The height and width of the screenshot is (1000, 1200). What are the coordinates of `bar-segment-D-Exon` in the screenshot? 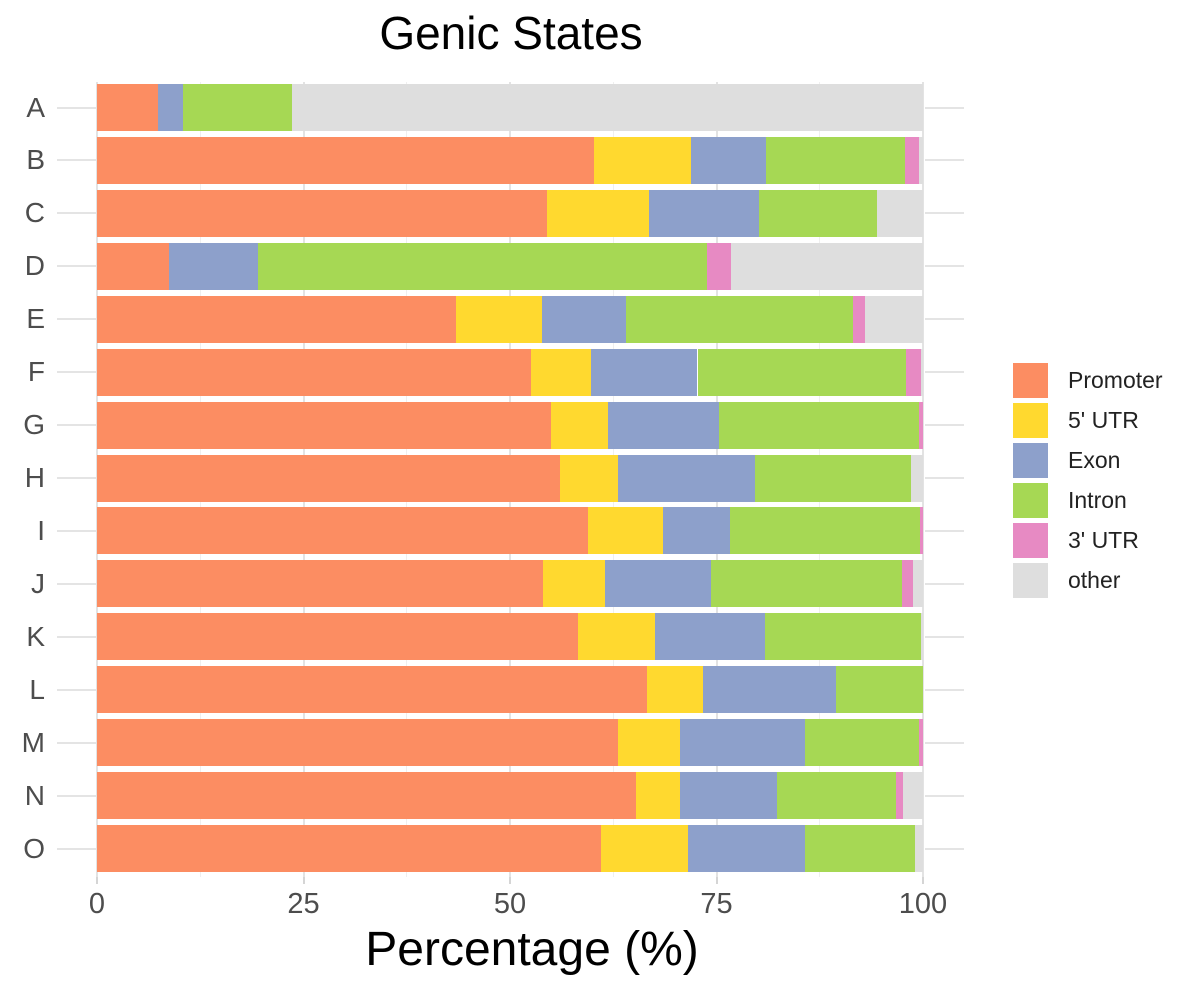 It's located at (213, 266).